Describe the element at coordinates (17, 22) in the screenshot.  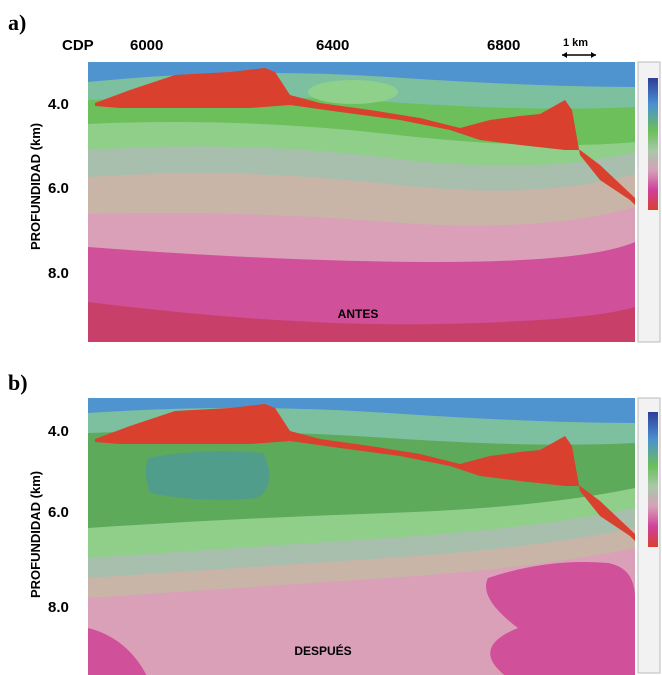
I see `panel-label: a)` at that location.